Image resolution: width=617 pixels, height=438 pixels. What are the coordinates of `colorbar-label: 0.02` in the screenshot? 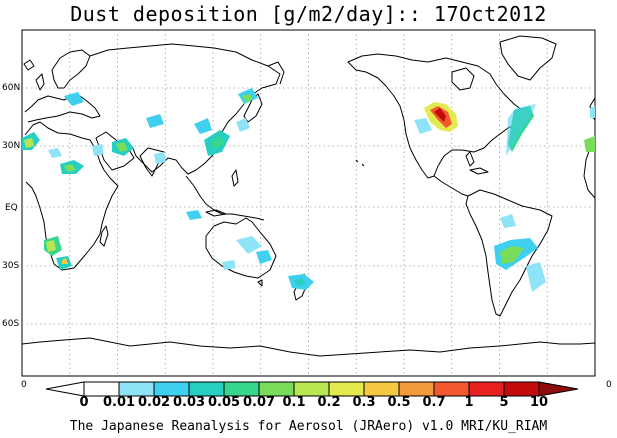 It's located at (154, 402).